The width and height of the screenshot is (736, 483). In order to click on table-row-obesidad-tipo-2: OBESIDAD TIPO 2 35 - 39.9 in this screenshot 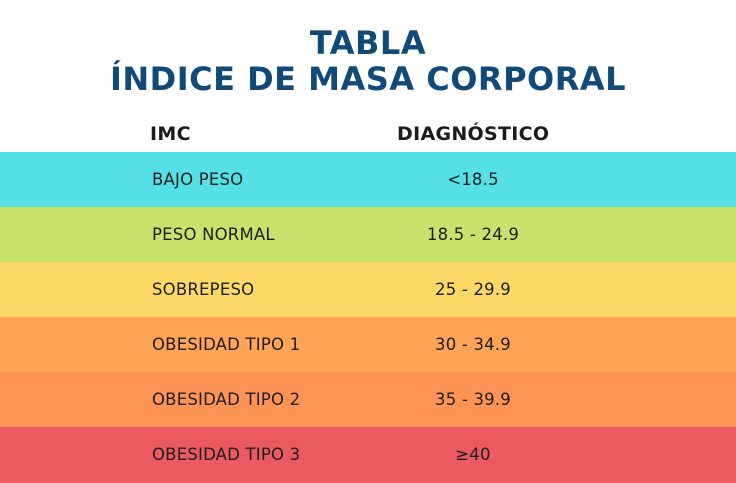, I will do `click(368, 399)`.